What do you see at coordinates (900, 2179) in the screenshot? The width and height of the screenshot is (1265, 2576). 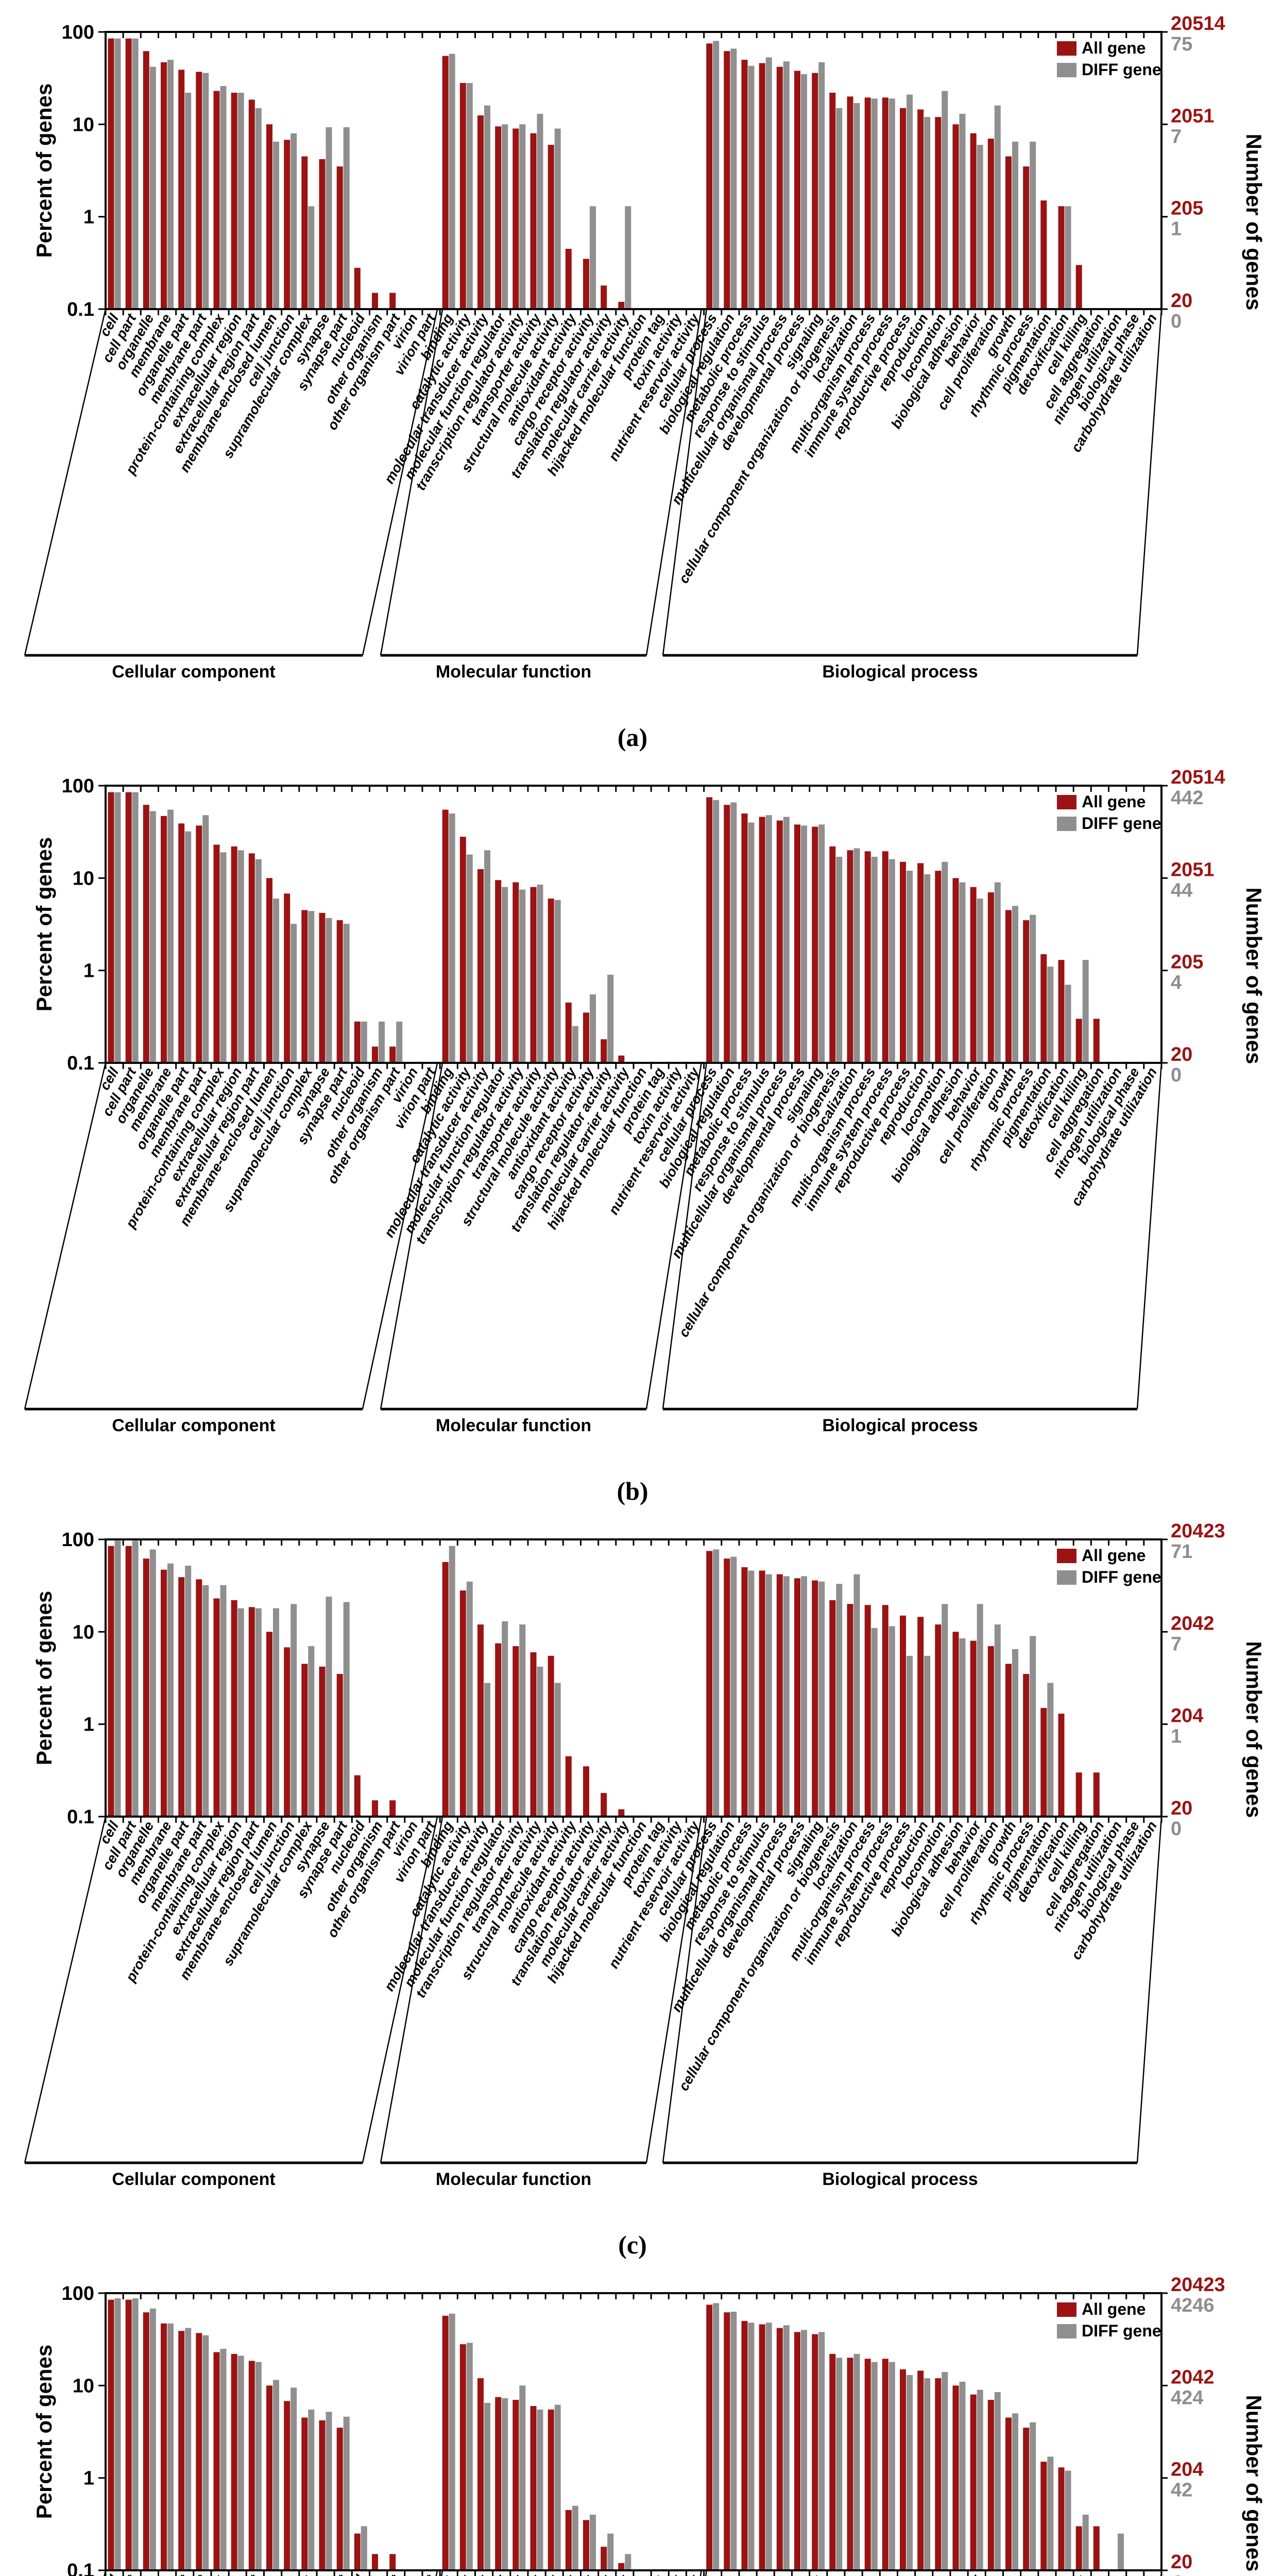 I see `section-title: Biological process` at bounding box center [900, 2179].